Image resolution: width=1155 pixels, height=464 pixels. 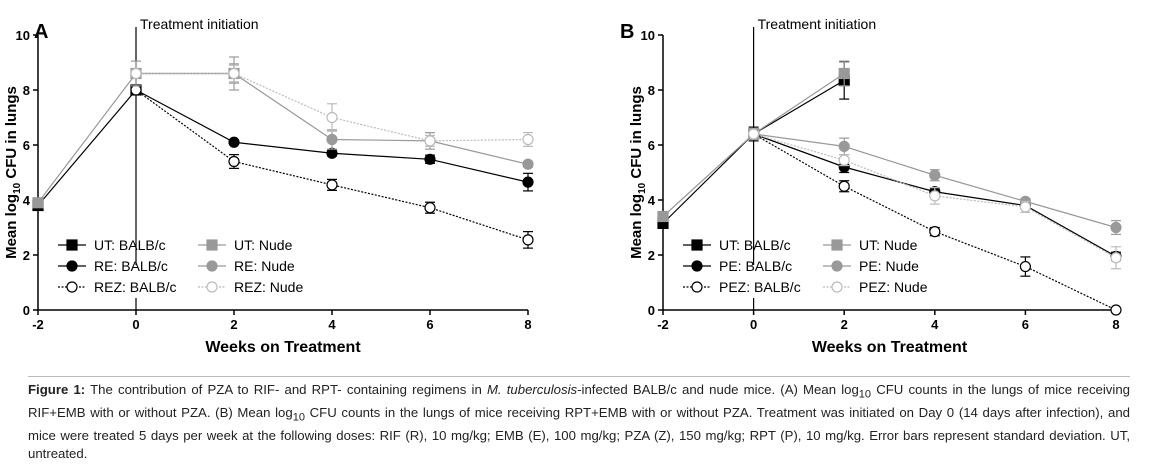 What do you see at coordinates (532, 389) in the screenshot?
I see `caption-species: M. tuberculosis` at bounding box center [532, 389].